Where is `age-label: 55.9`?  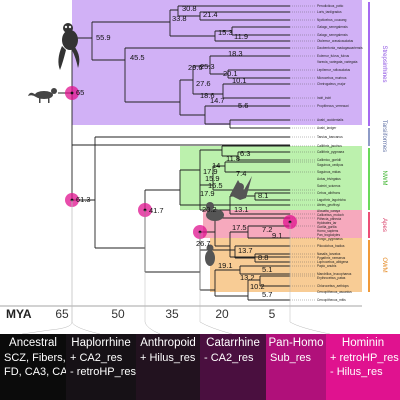 age-label: 55.9 is located at coordinates (103, 37).